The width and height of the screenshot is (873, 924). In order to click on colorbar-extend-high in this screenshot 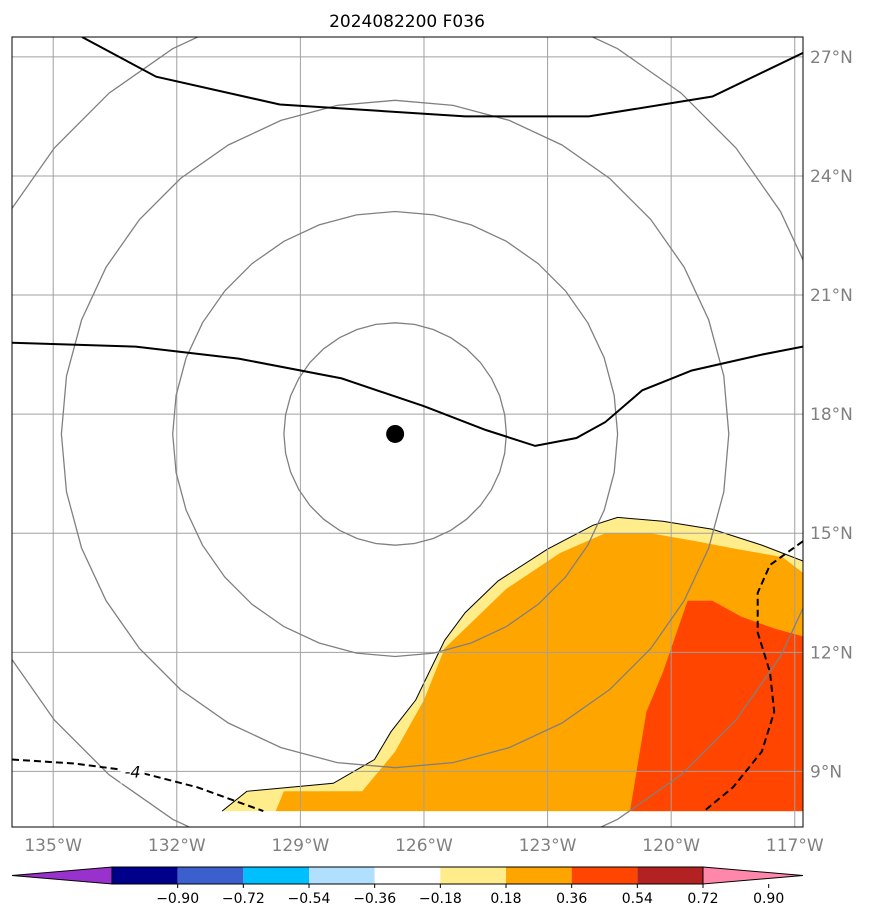, I will do `click(753, 875)`.